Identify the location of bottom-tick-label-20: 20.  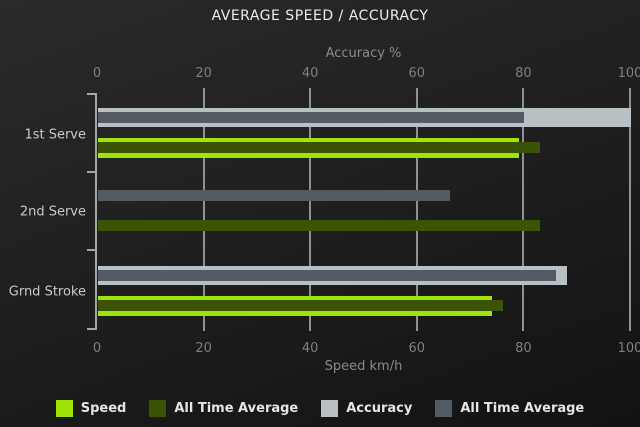
(203, 348).